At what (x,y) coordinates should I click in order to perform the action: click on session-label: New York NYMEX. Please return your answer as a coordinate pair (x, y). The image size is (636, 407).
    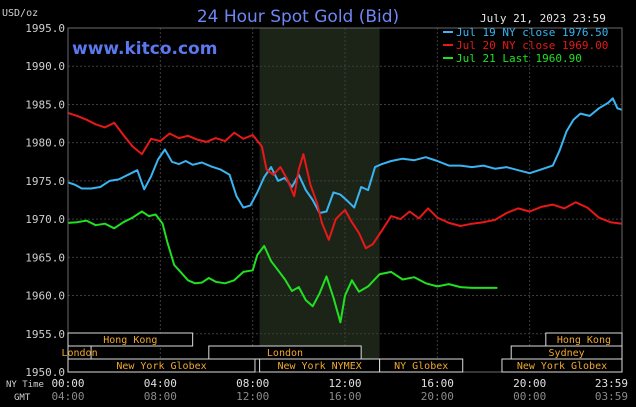
    Looking at the image, I should click on (319, 366).